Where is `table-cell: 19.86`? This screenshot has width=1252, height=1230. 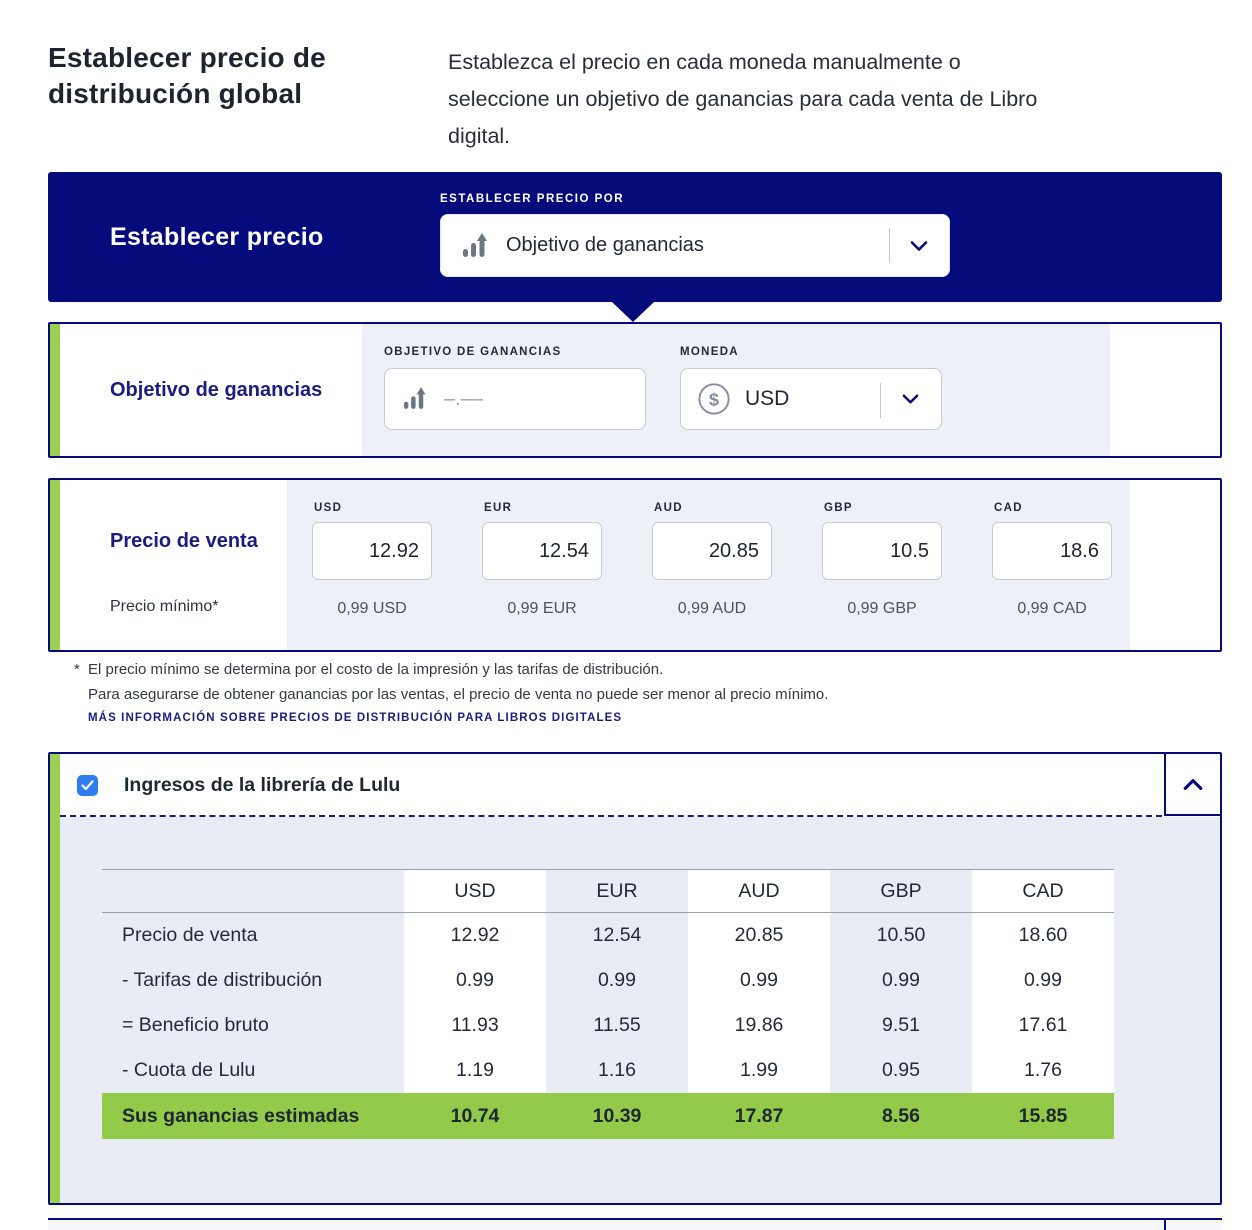
table-cell: 19.86 is located at coordinates (759, 1025).